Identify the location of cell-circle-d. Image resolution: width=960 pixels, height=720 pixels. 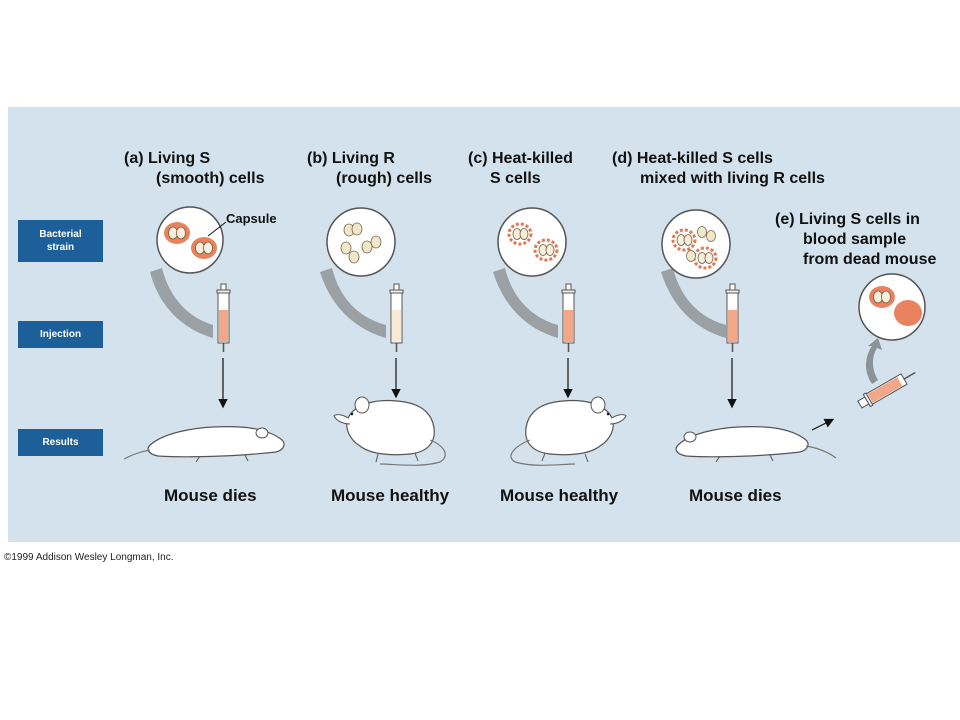
(696, 244).